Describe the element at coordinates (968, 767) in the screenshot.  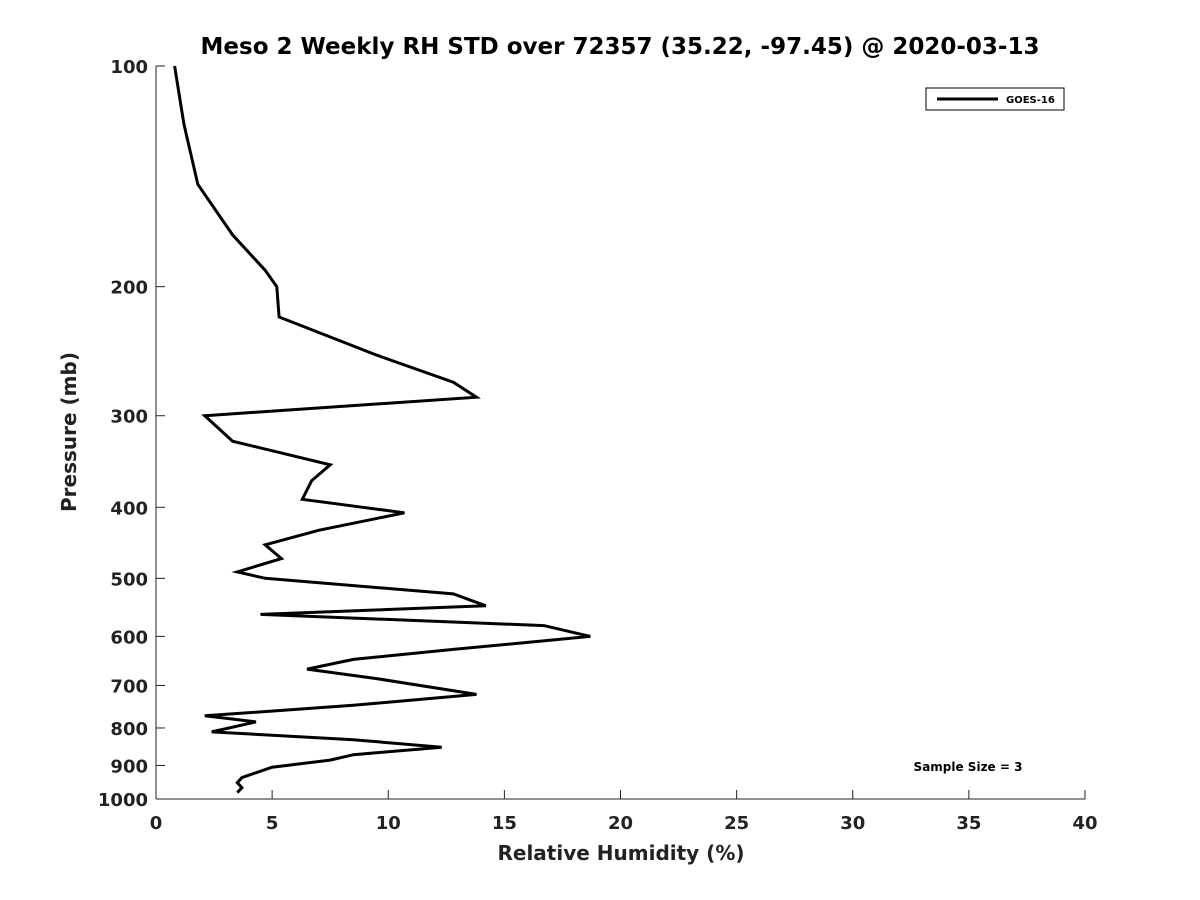
I see `sample-size-annotation: Sample Size = 3` at that location.